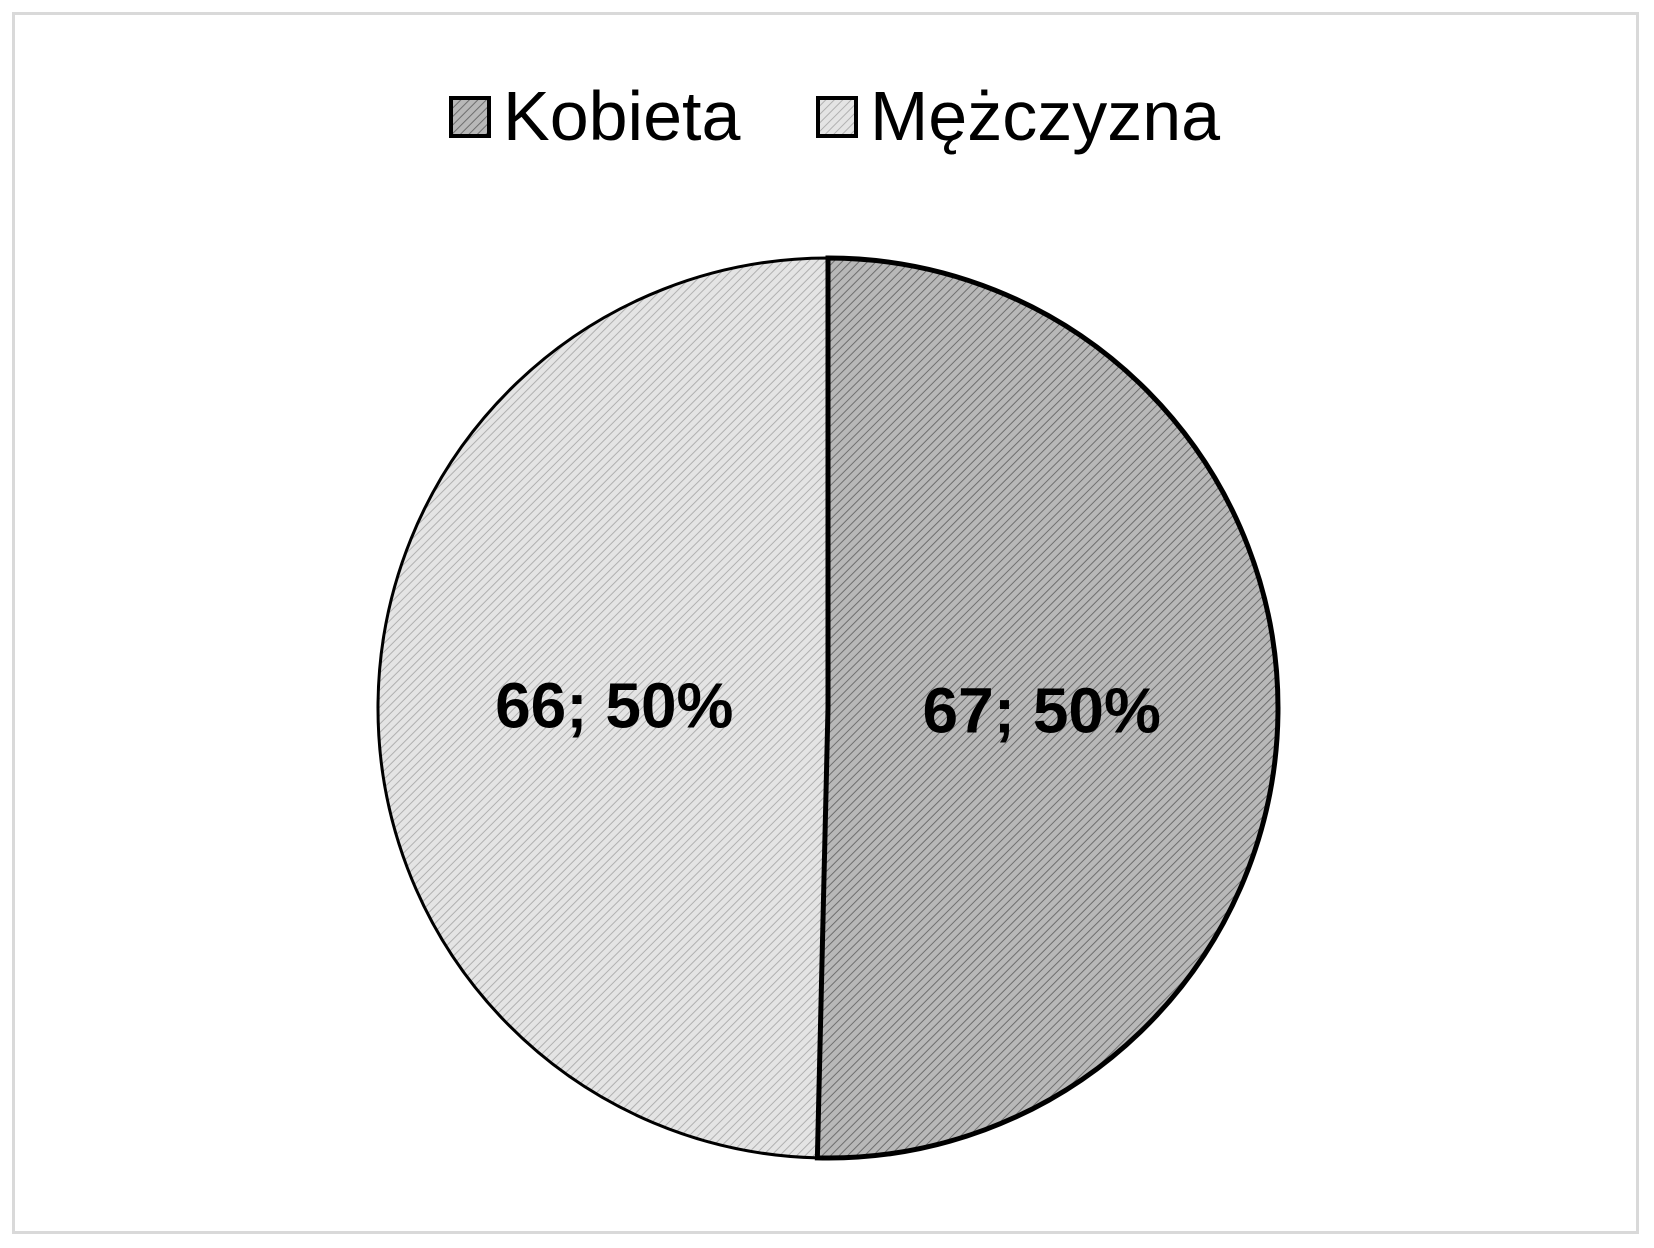 This screenshot has width=1654, height=1248. Describe the element at coordinates (470, 117) in the screenshot. I see `legend-swatch-kobieta` at that location.